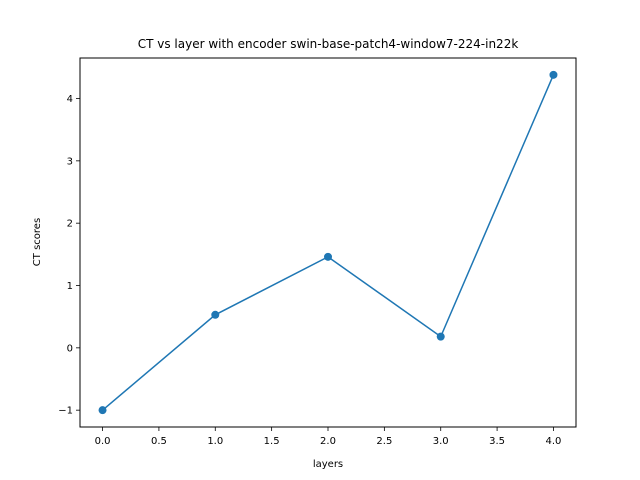 Image resolution: width=640 pixels, height=480 pixels. Describe the element at coordinates (554, 441) in the screenshot. I see `x-tick-label: 4.0` at that location.